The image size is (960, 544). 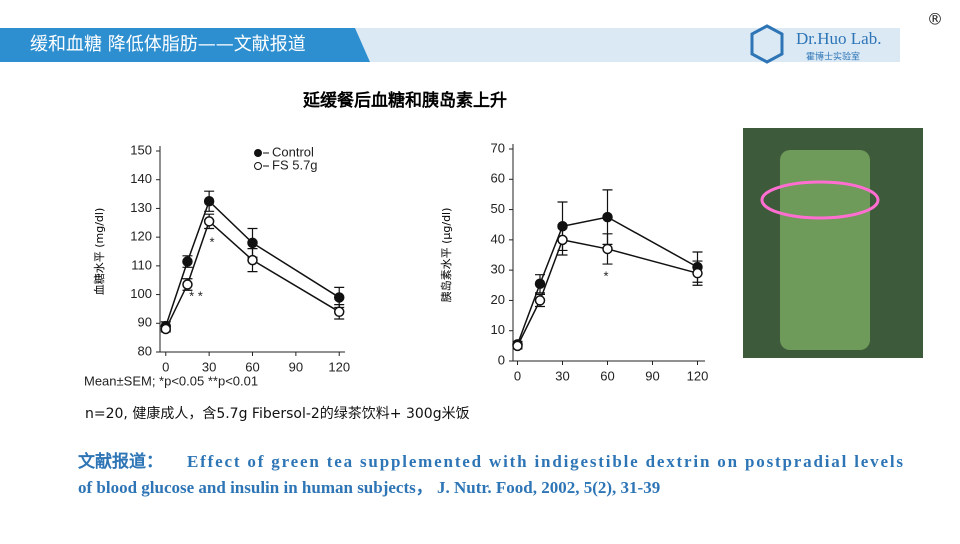 What do you see at coordinates (295, 164) in the screenshot?
I see `legend-label: FS 5.7g` at bounding box center [295, 164].